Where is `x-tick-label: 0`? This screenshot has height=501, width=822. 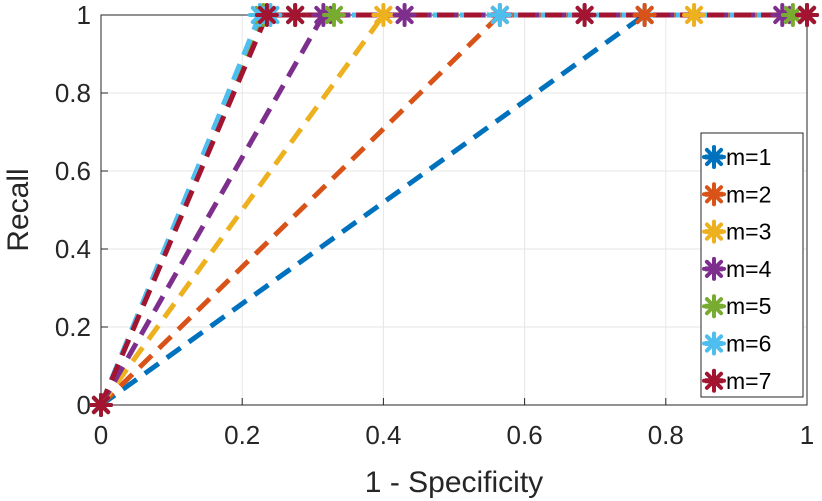 x-tick-label: 0 is located at coordinates (101, 435).